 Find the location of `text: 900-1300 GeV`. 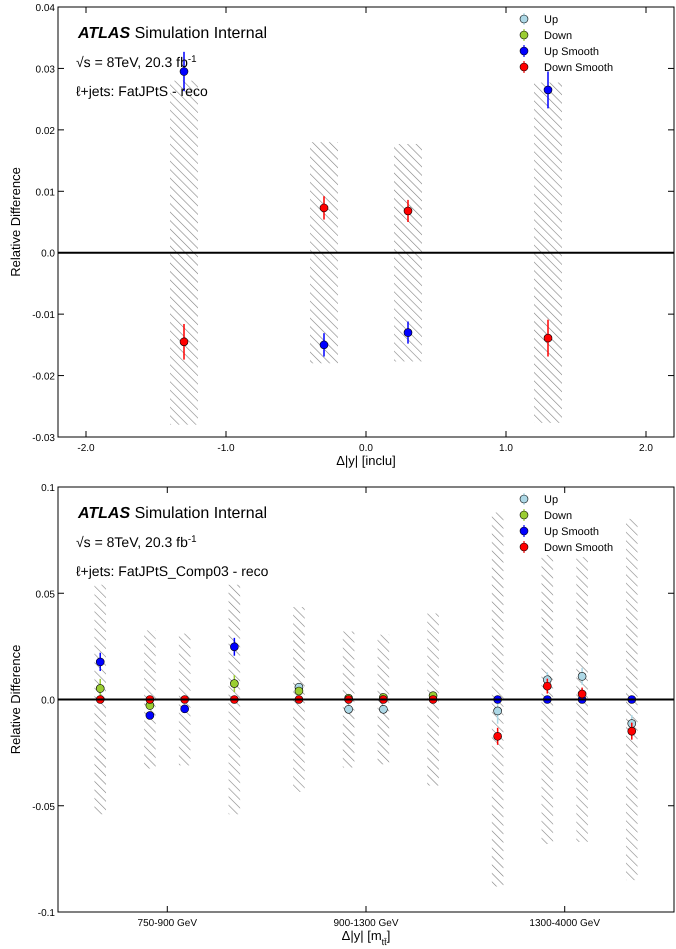

text: 900-1300 GeV is located at coordinates (366, 923).